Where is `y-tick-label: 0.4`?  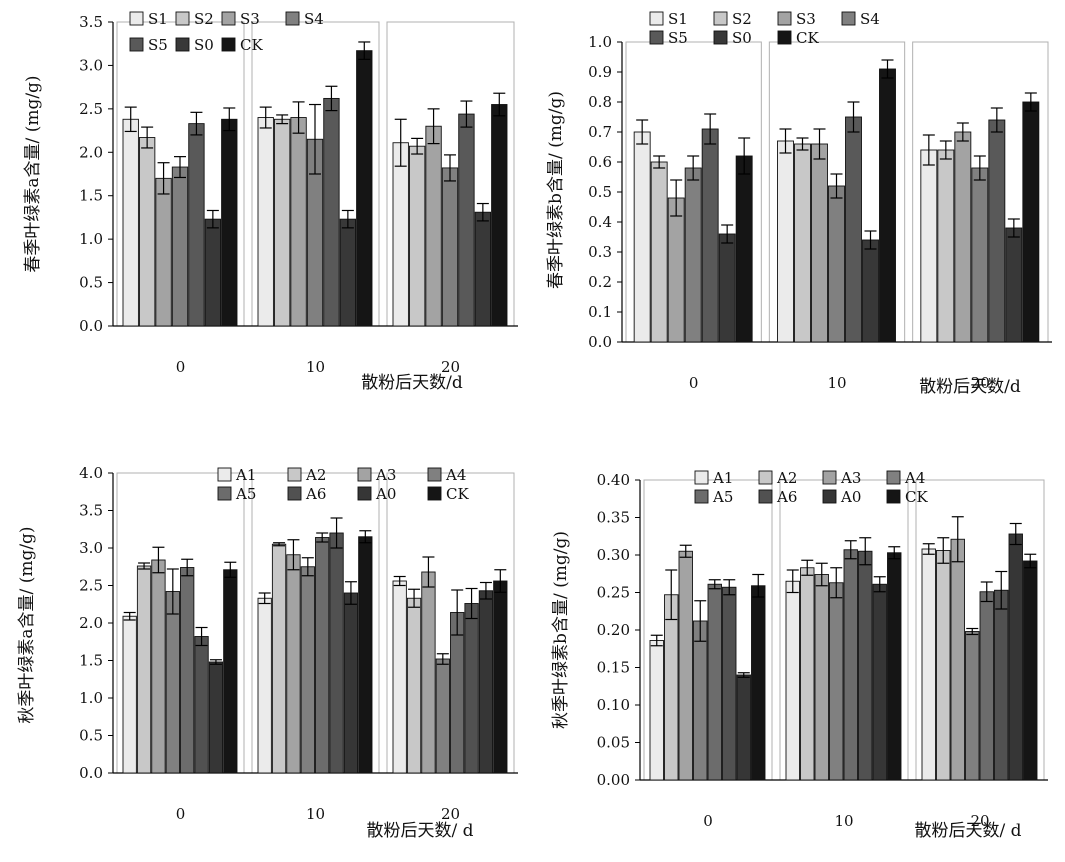
y-tick-label: 0.4 is located at coordinates (600, 222).